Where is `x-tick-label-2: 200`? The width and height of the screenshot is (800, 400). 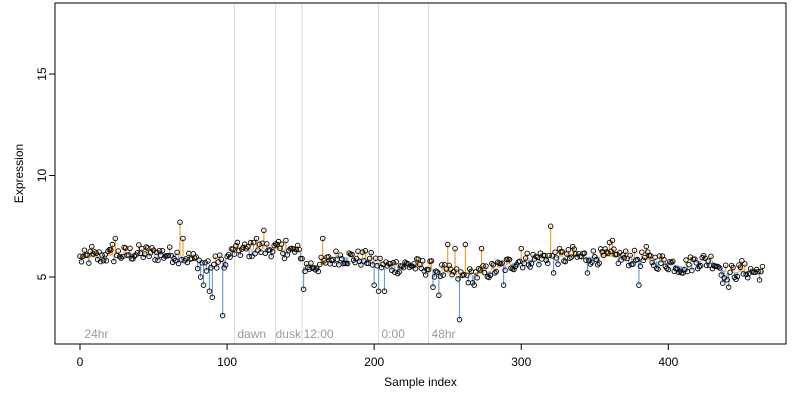 x-tick-label-2: 200 is located at coordinates (374, 362).